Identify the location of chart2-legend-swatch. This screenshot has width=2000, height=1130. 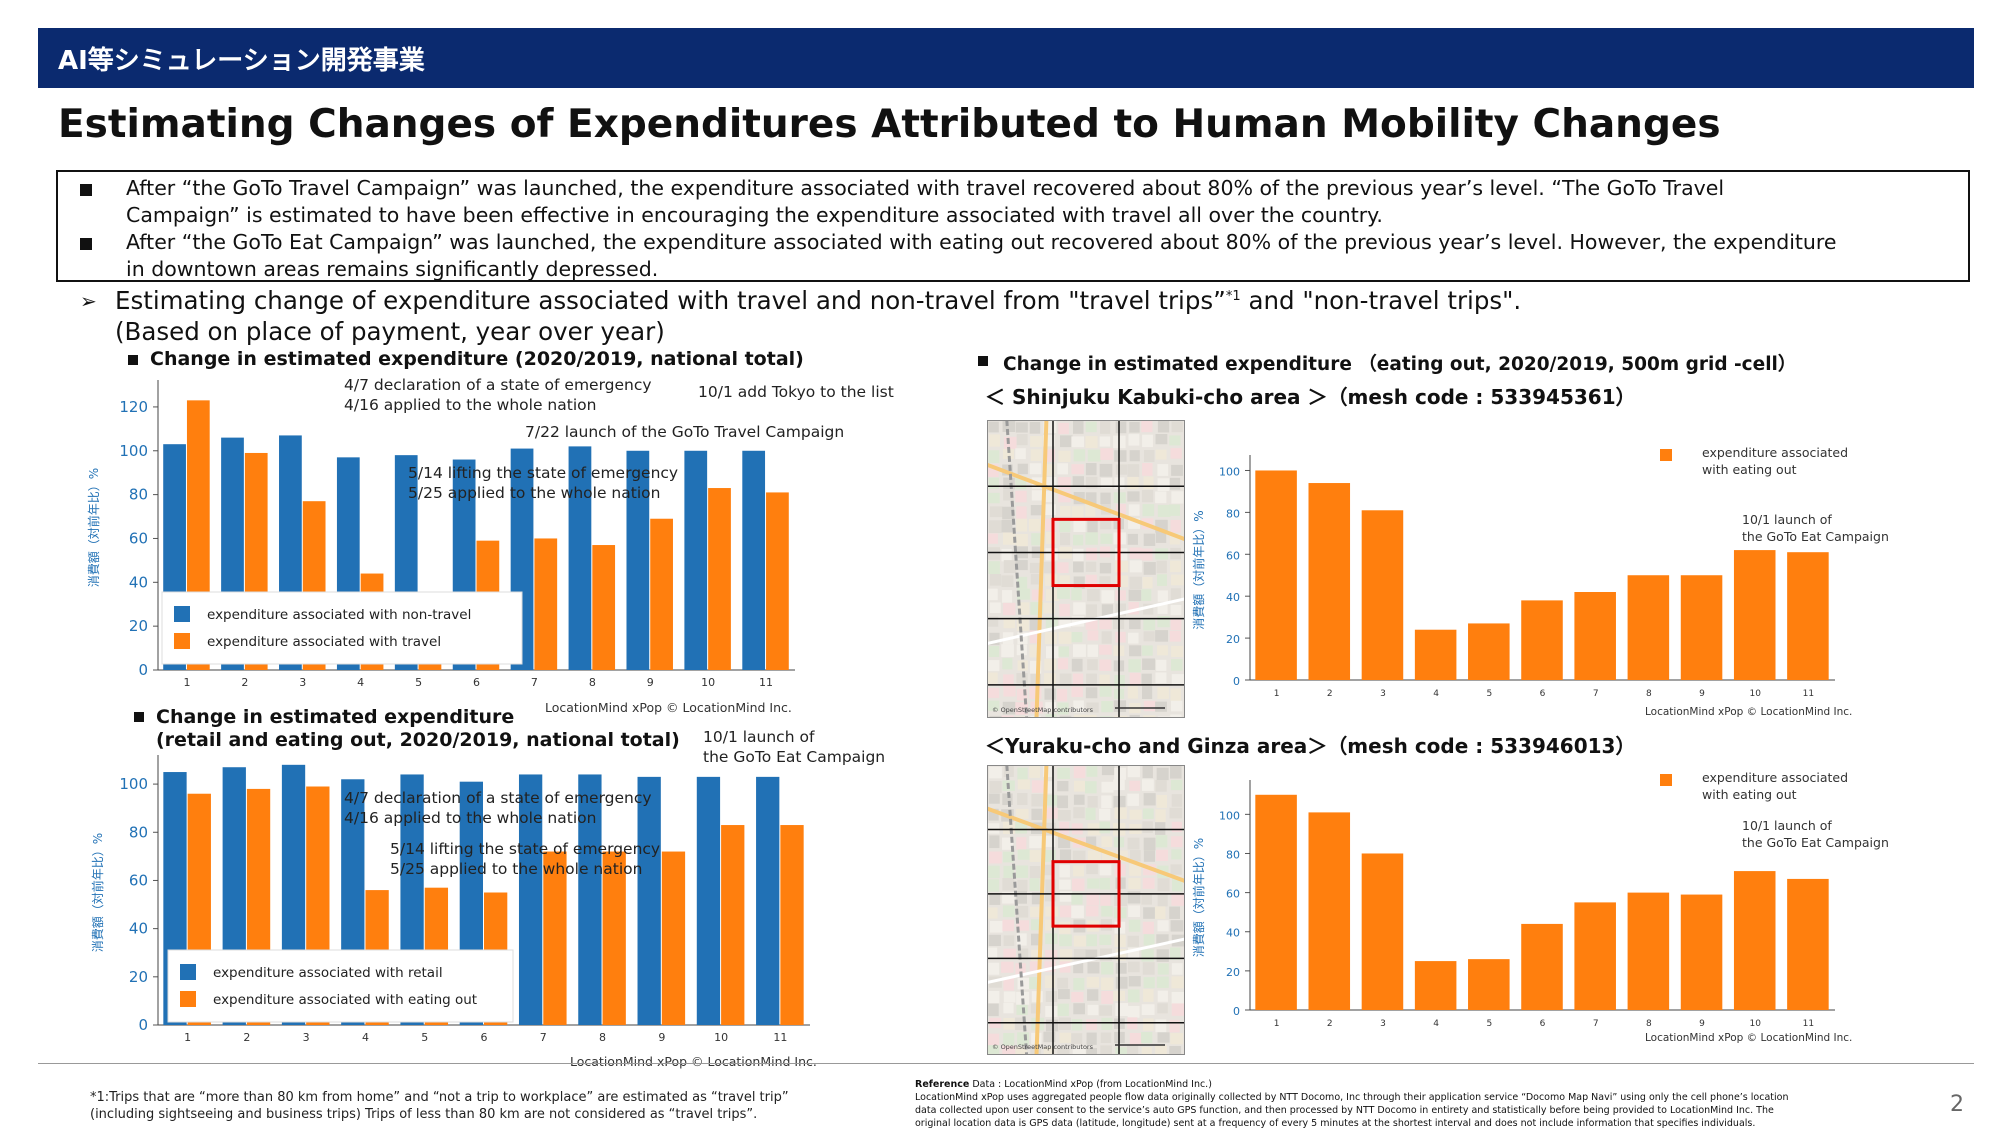
(188, 999).